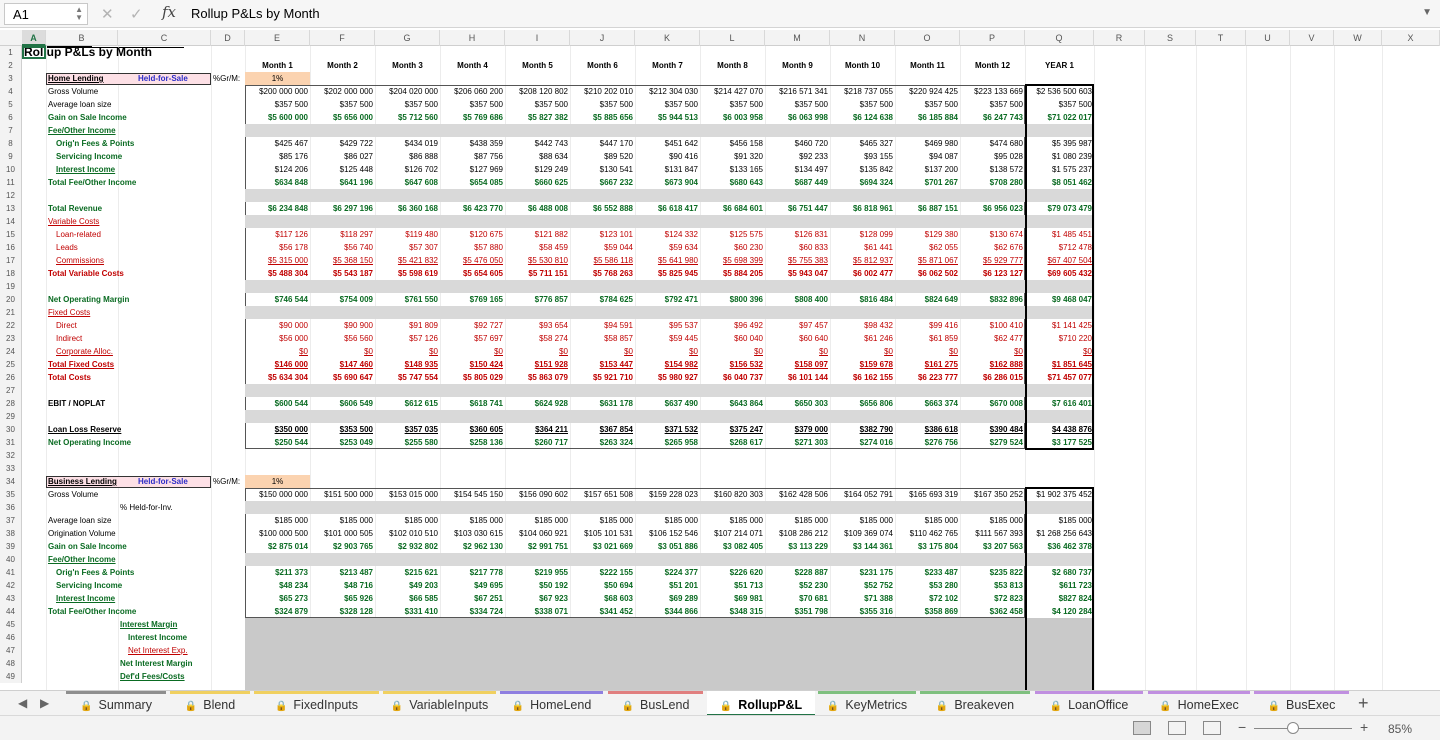 Image resolution: width=1440 pixels, height=740 pixels. What do you see at coordinates (811, 403) in the screenshot?
I see `month-value: $650 303` at bounding box center [811, 403].